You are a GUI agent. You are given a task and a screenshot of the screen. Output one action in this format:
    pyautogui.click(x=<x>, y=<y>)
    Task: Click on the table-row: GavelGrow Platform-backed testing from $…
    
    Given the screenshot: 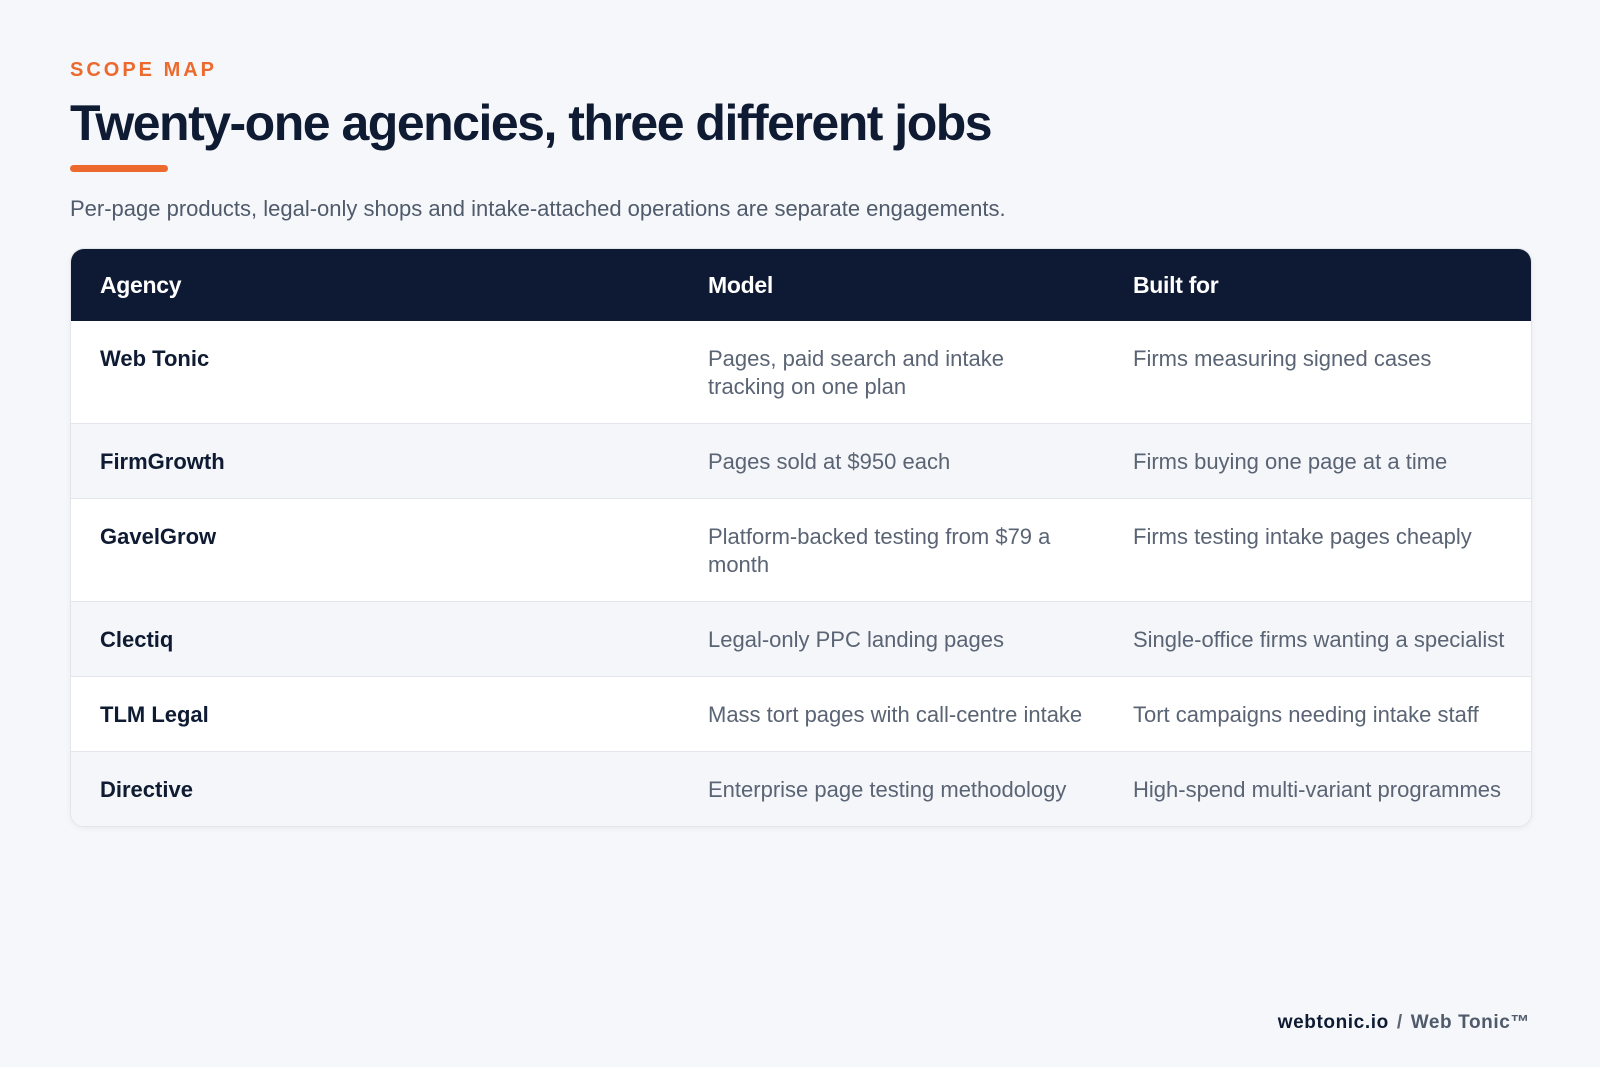 What is the action you would take?
    pyautogui.click(x=801, y=550)
    